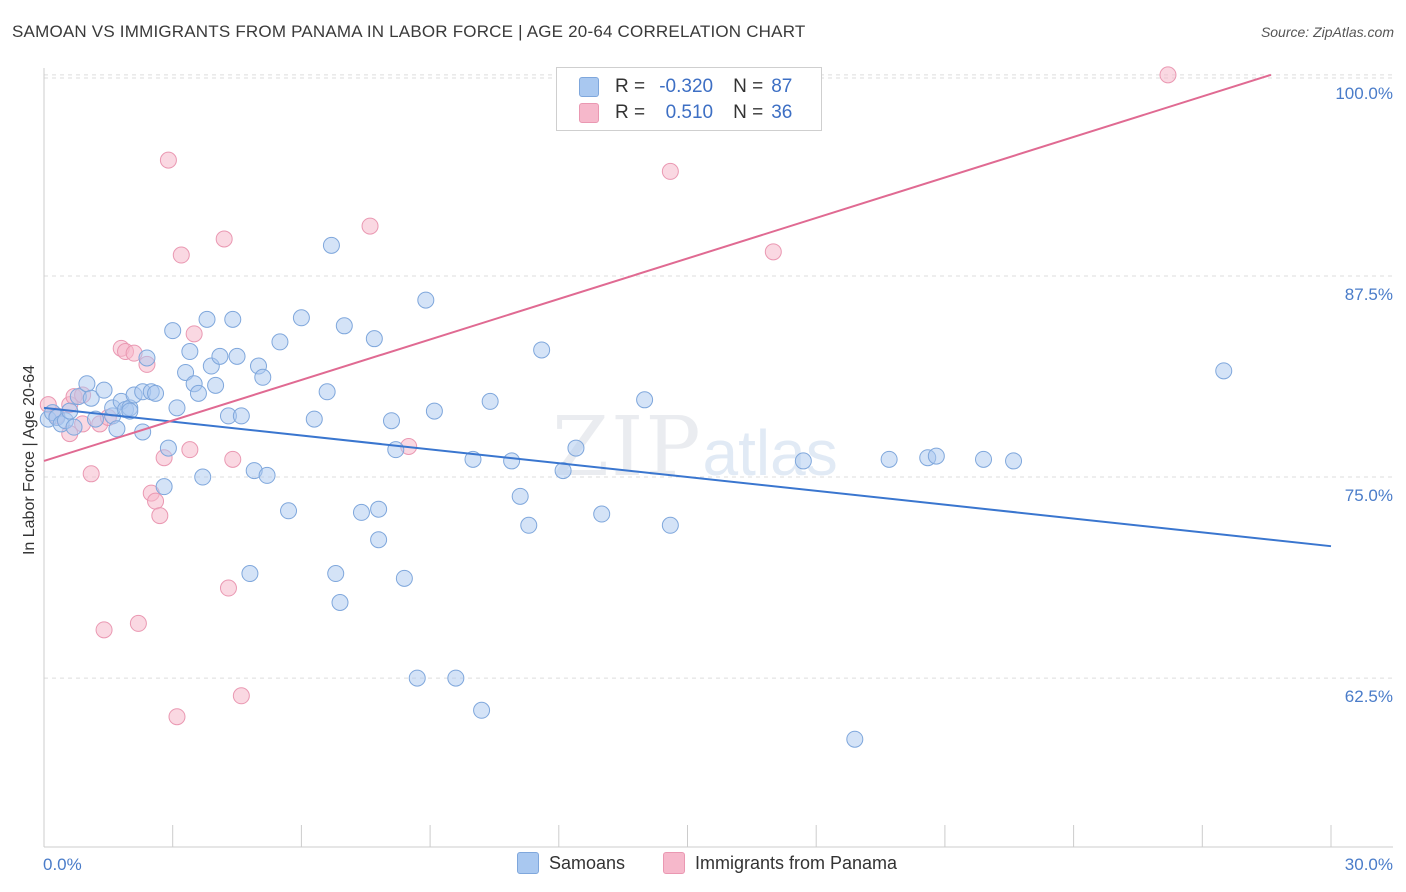  I want to click on legend-swatch-pink, so click(589, 113).